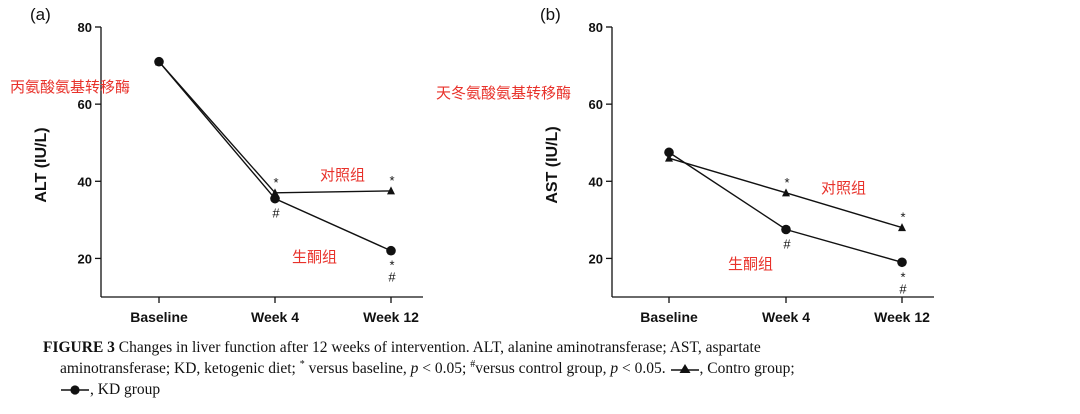 This screenshot has width=1080, height=414. Describe the element at coordinates (40, 14) in the screenshot. I see `panel-letter: (a)` at that location.